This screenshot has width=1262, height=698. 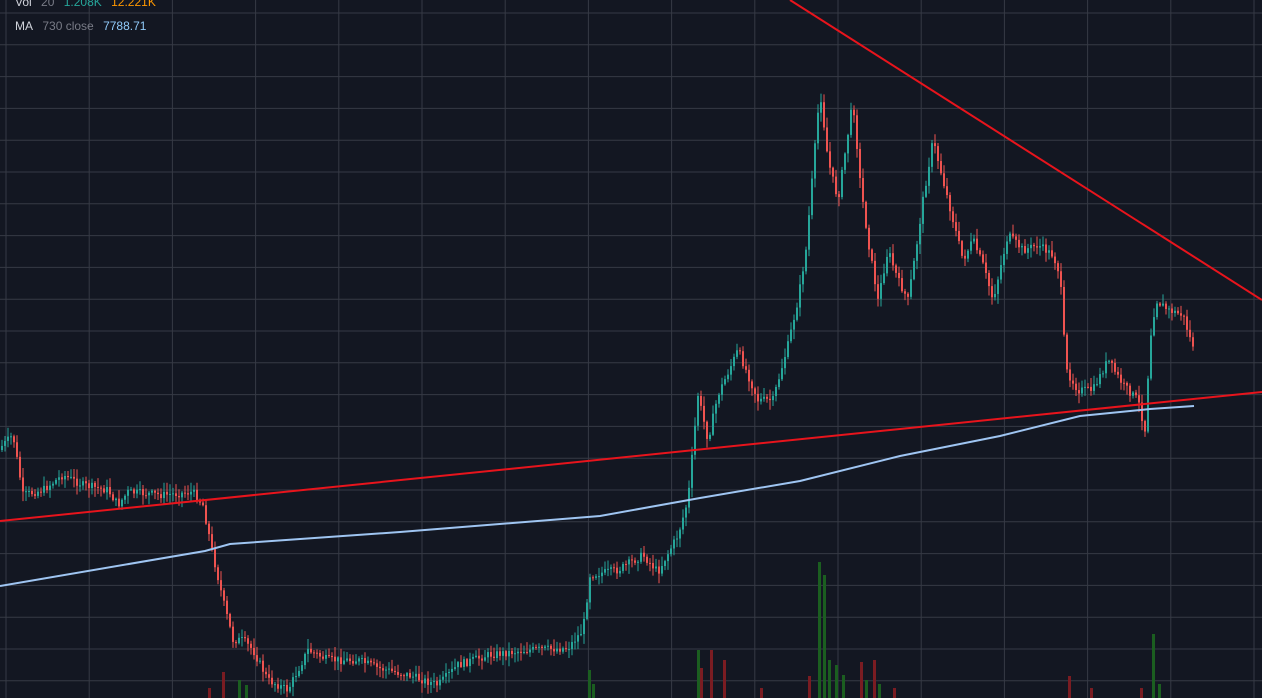 I want to click on volume-bar, so click(x=239, y=689).